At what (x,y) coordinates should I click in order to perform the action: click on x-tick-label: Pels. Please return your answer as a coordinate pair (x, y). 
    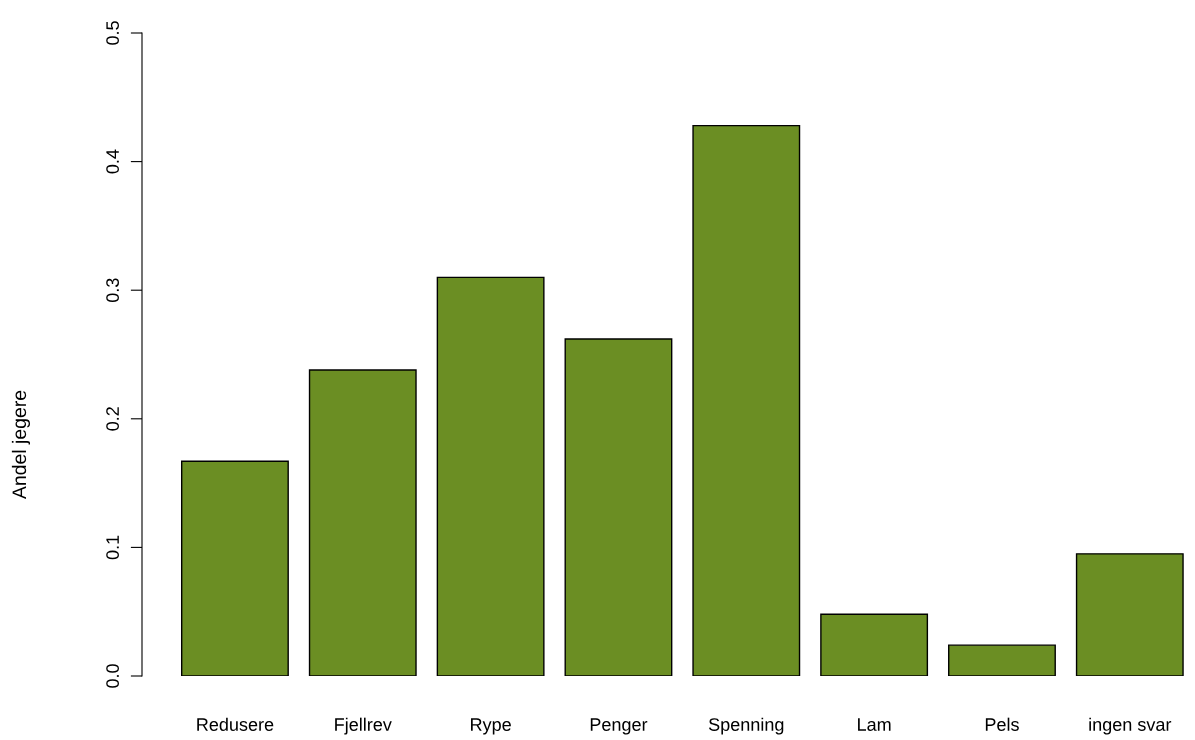
    Looking at the image, I should click on (1002, 724).